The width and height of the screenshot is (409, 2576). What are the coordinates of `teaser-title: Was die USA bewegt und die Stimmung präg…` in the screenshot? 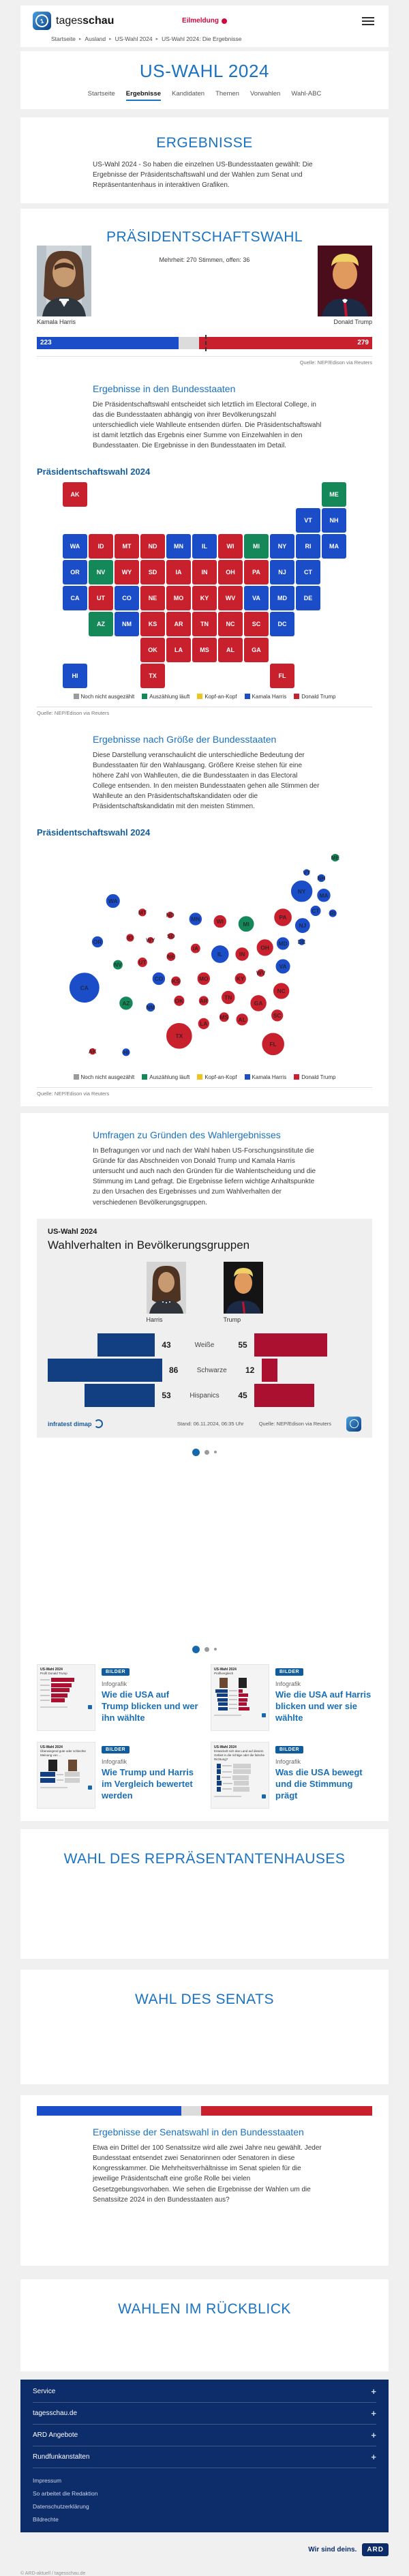 It's located at (319, 1783).